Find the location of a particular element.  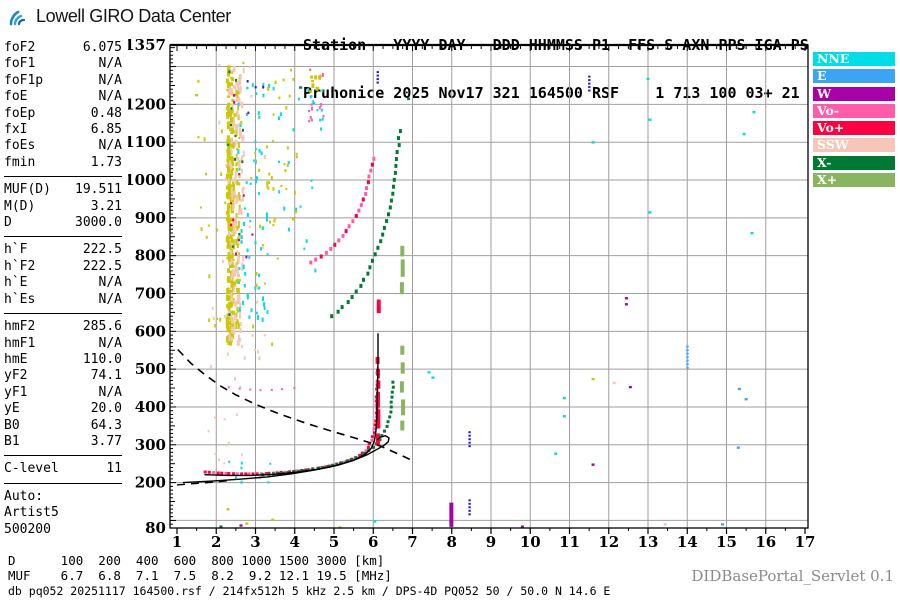

noise-salmon-sparse-left is located at coordinates (237, 226).